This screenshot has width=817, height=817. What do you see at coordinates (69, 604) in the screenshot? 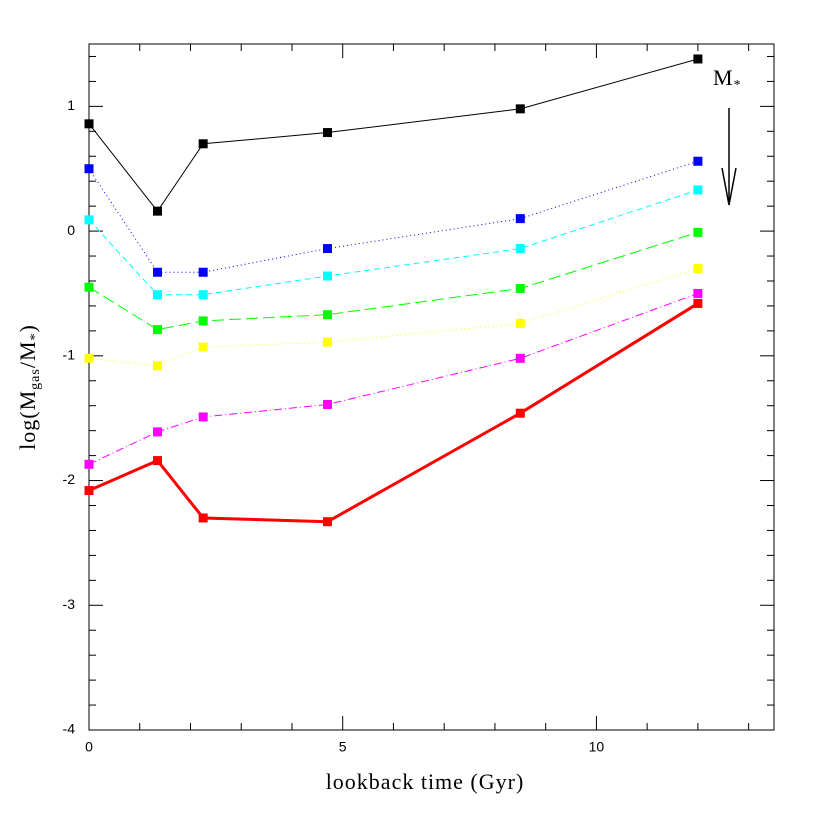
I see `y-tick-label: -3` at bounding box center [69, 604].